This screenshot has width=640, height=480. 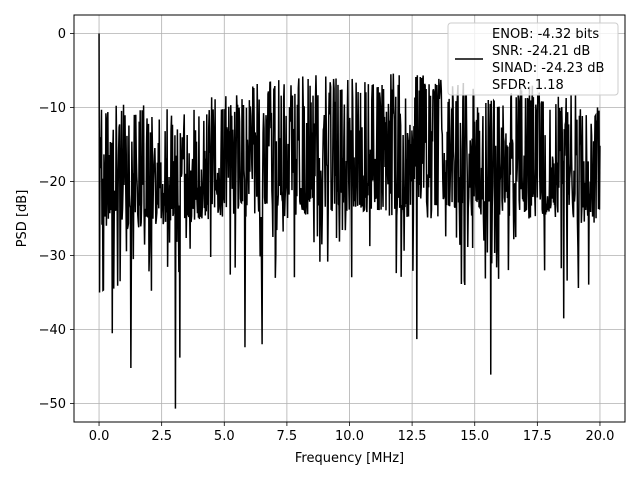 I want to click on y-tick-label: −50, so click(x=52, y=404).